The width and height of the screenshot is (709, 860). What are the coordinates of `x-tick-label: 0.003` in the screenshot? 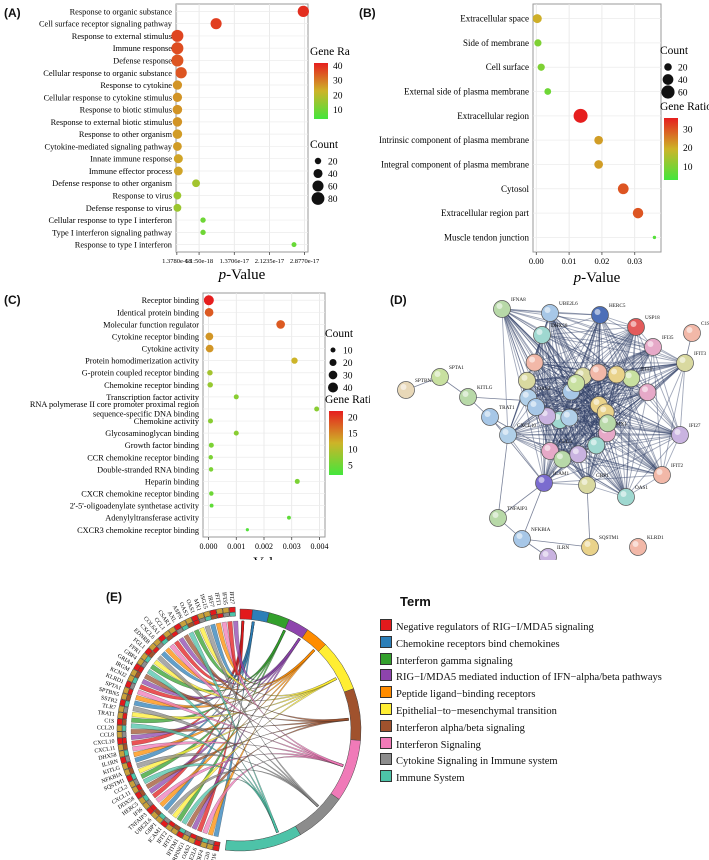 It's located at (292, 546).